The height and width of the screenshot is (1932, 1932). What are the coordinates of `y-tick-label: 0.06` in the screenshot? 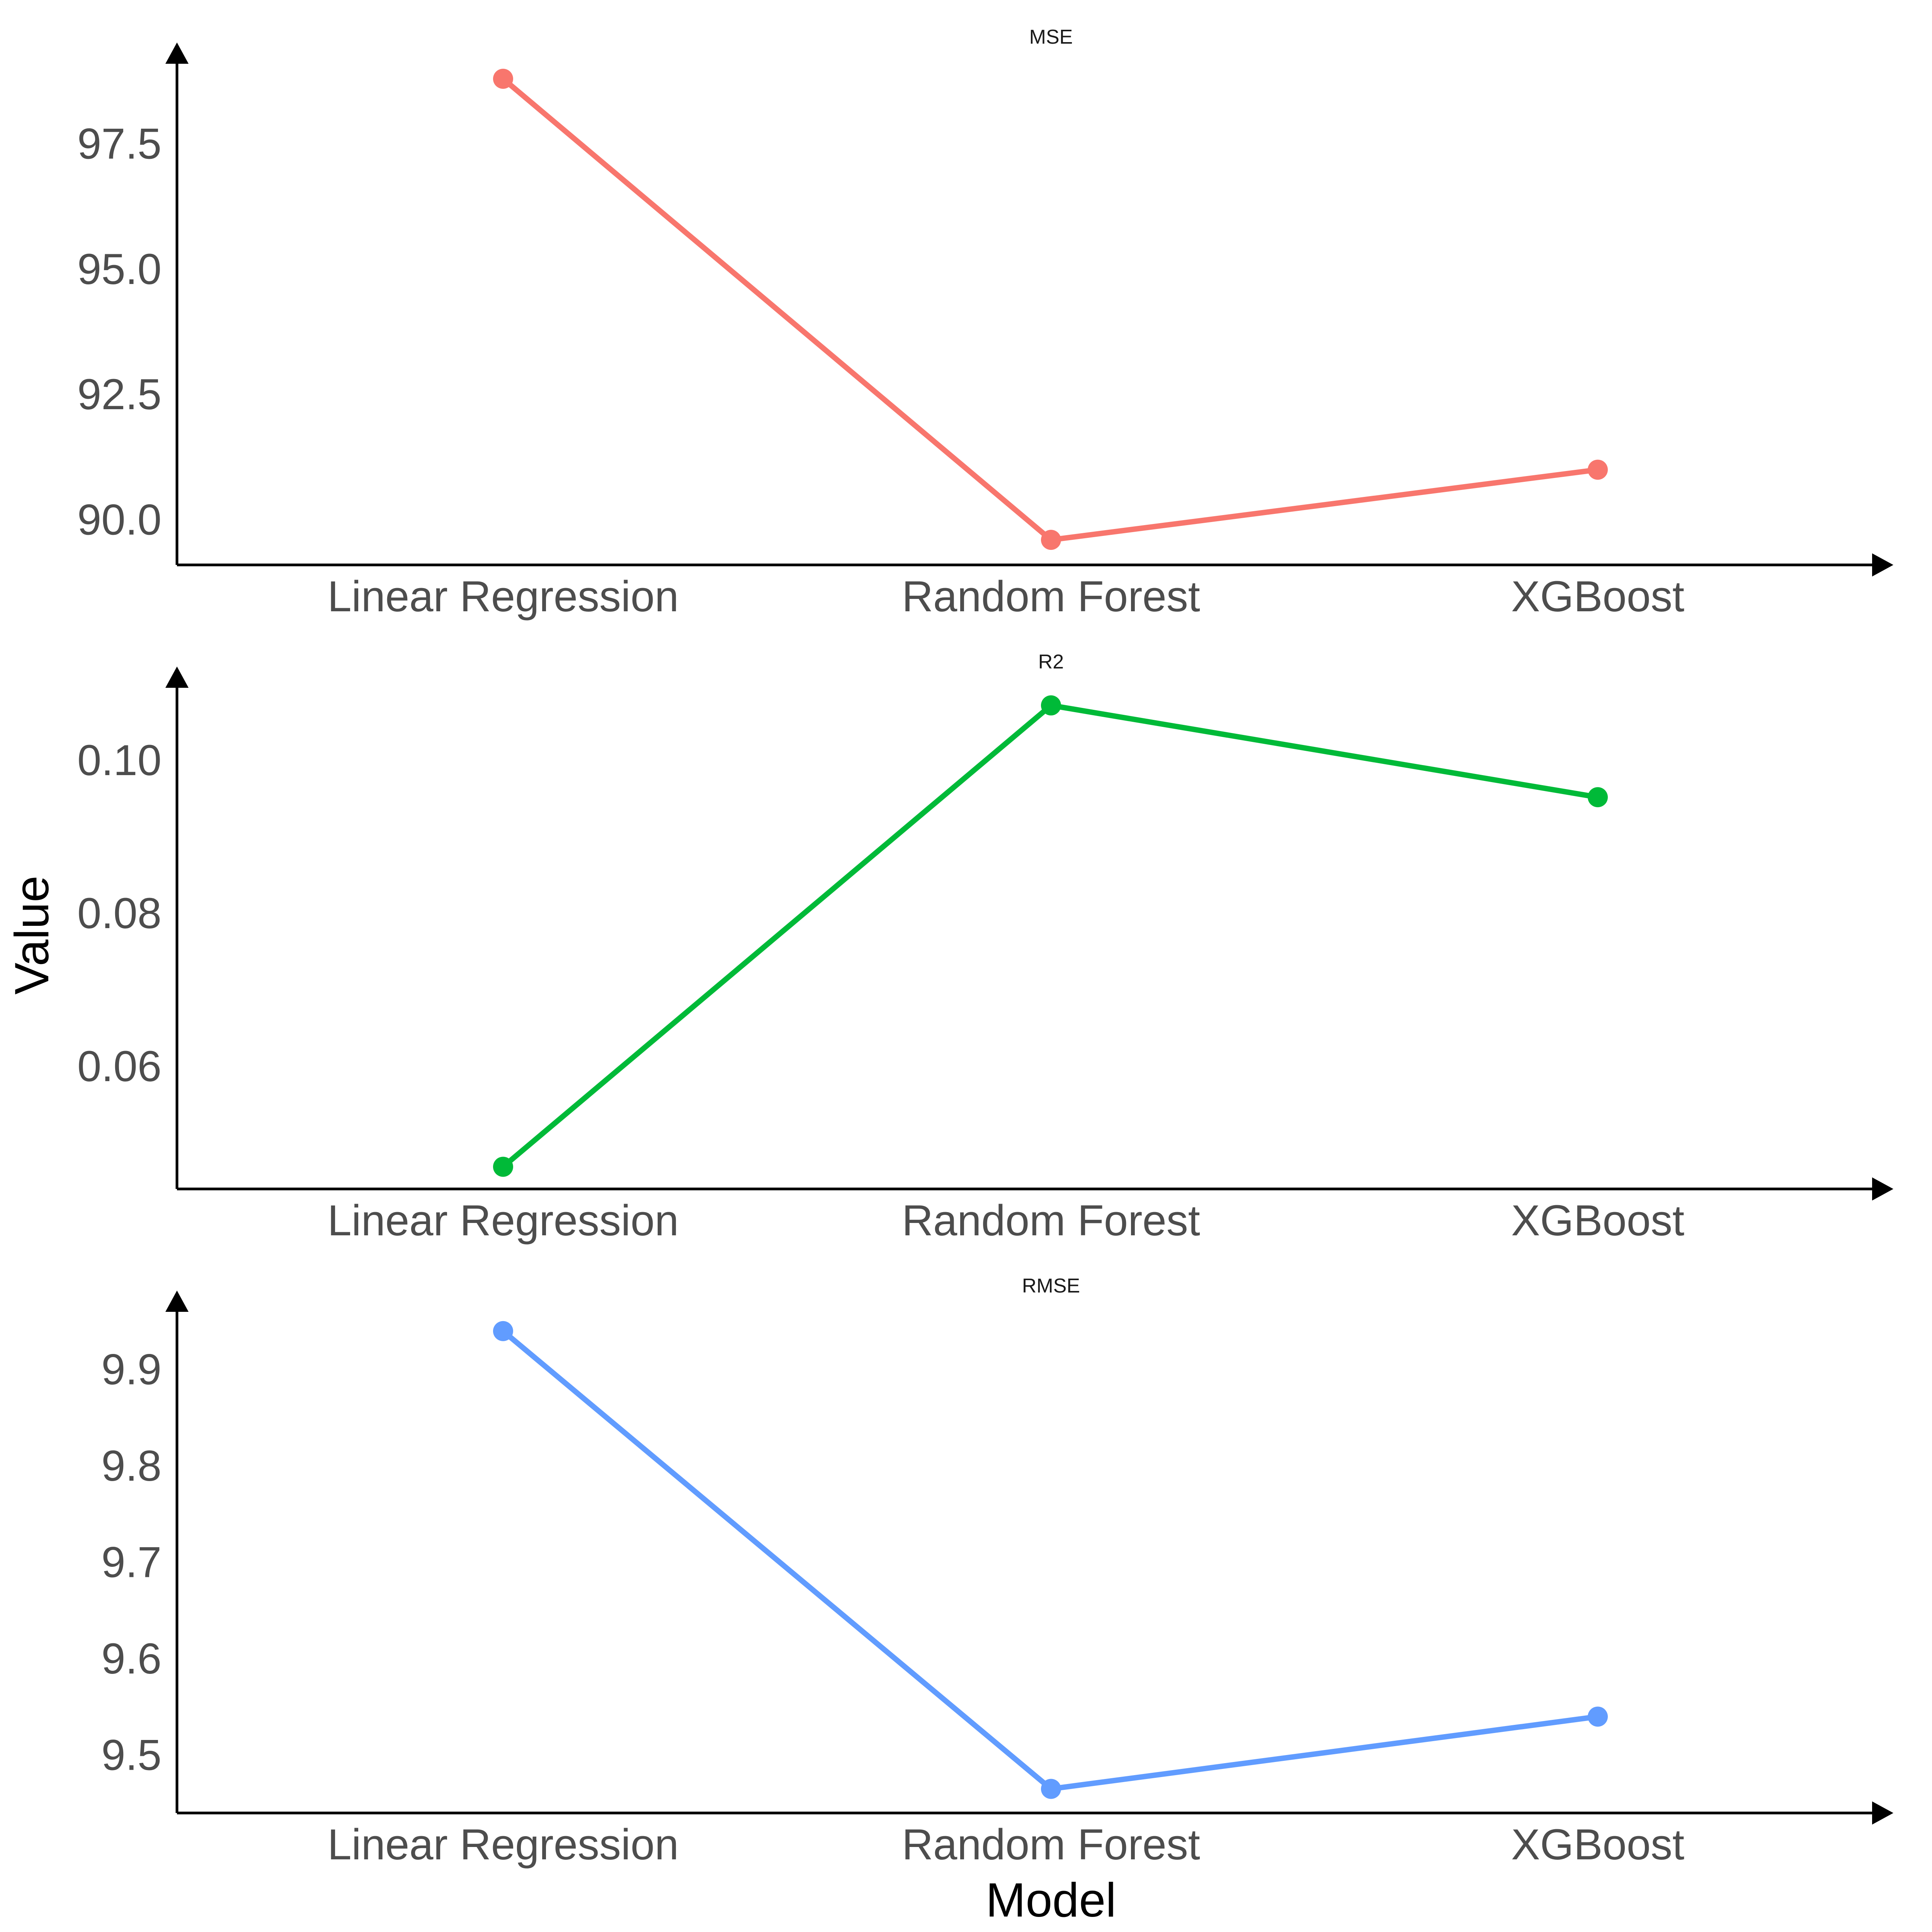 It's located at (120, 1066).